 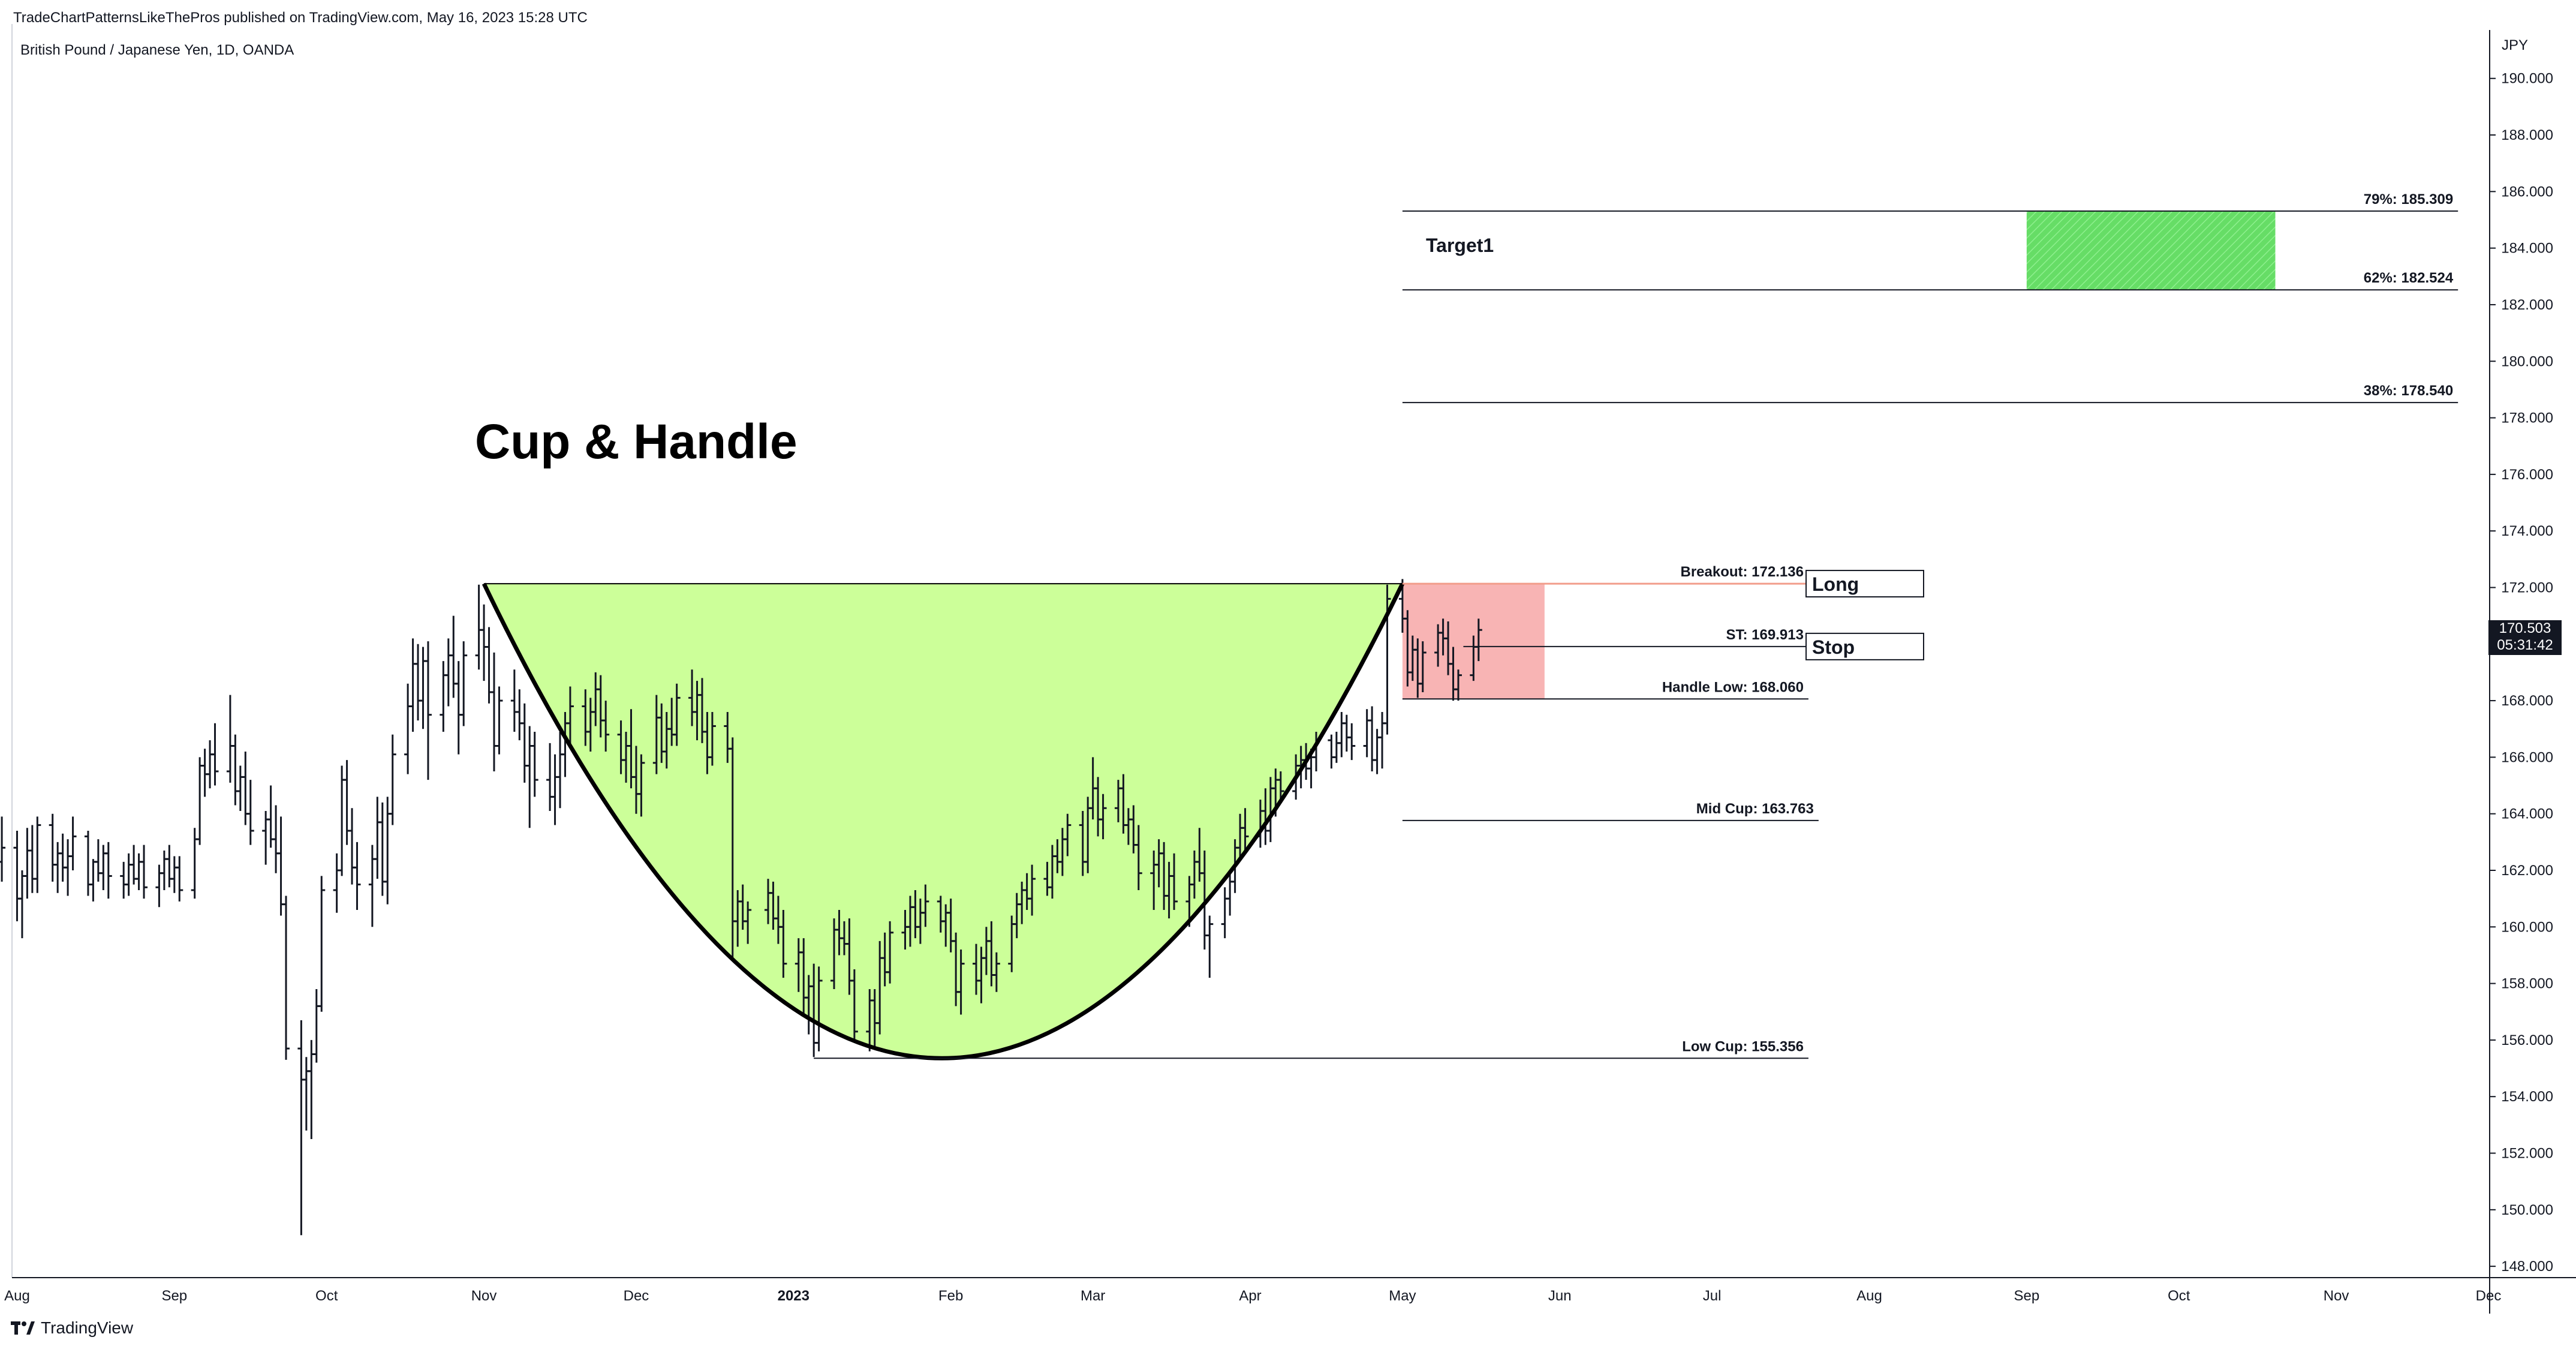 What do you see at coordinates (2527, 79) in the screenshot?
I see `y-tick-label: 190.000` at bounding box center [2527, 79].